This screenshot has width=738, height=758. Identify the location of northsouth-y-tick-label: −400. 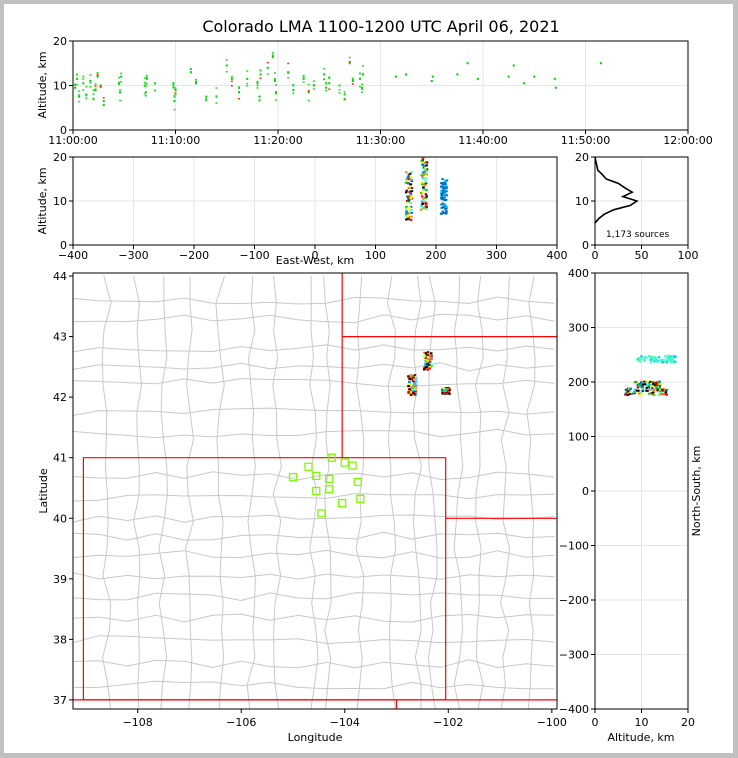
(574, 709).